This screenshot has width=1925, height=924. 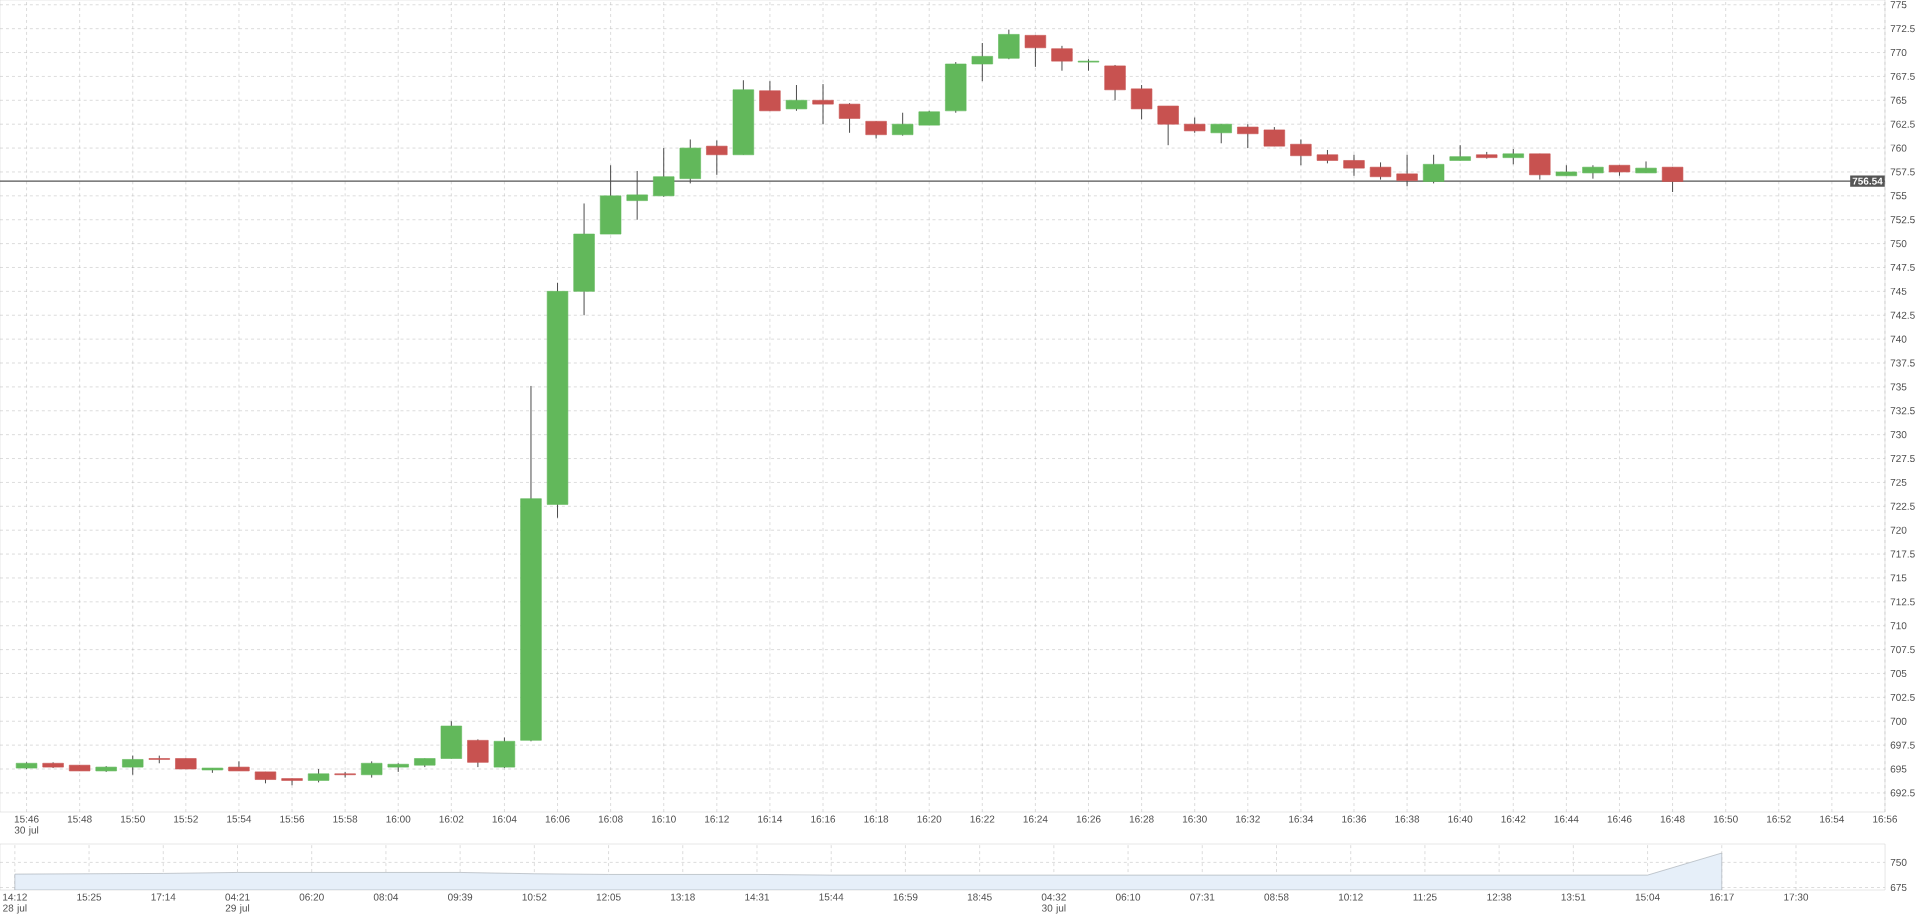 I want to click on x-tick-label: 18:45, so click(x=979, y=897).